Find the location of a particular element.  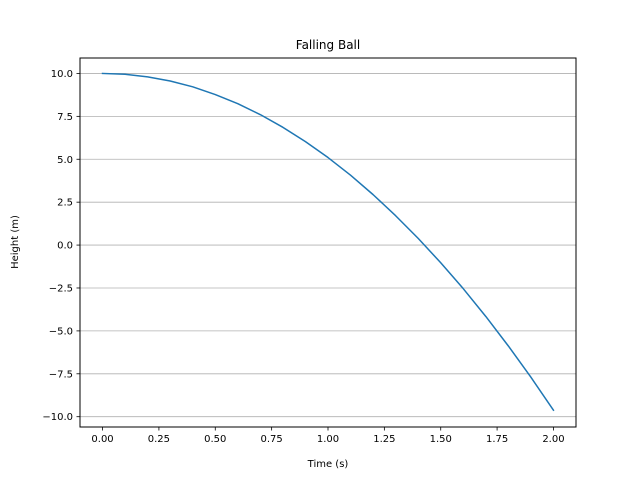

x-tick-label: 1.75 is located at coordinates (497, 439).